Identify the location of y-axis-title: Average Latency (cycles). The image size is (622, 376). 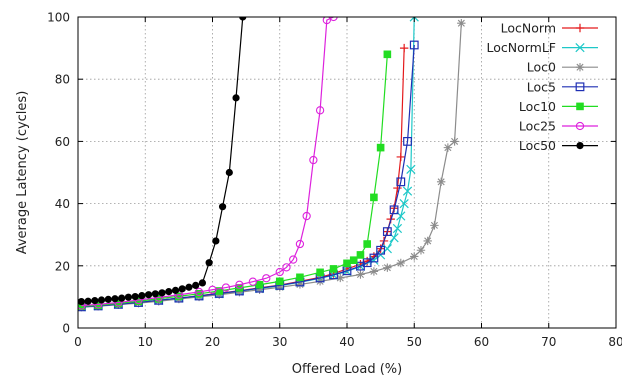
(22, 173).